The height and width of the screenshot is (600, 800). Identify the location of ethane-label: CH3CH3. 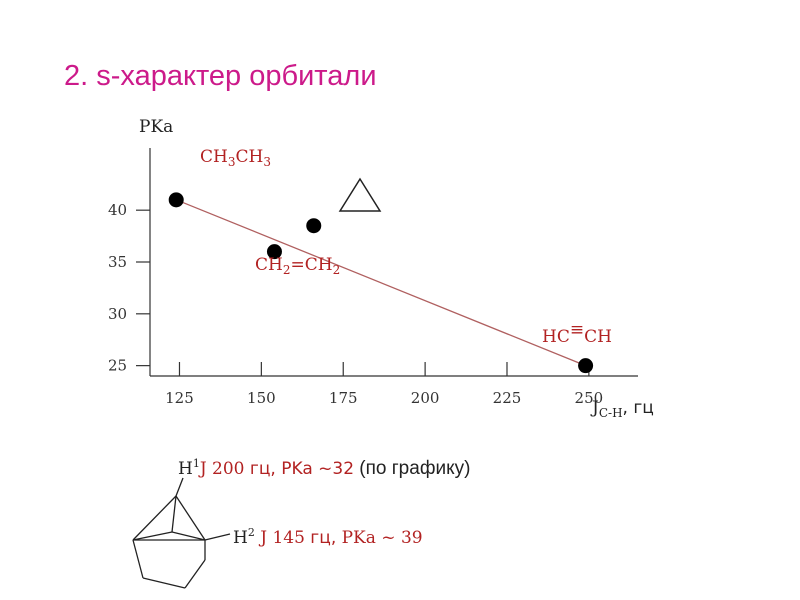
(235, 158).